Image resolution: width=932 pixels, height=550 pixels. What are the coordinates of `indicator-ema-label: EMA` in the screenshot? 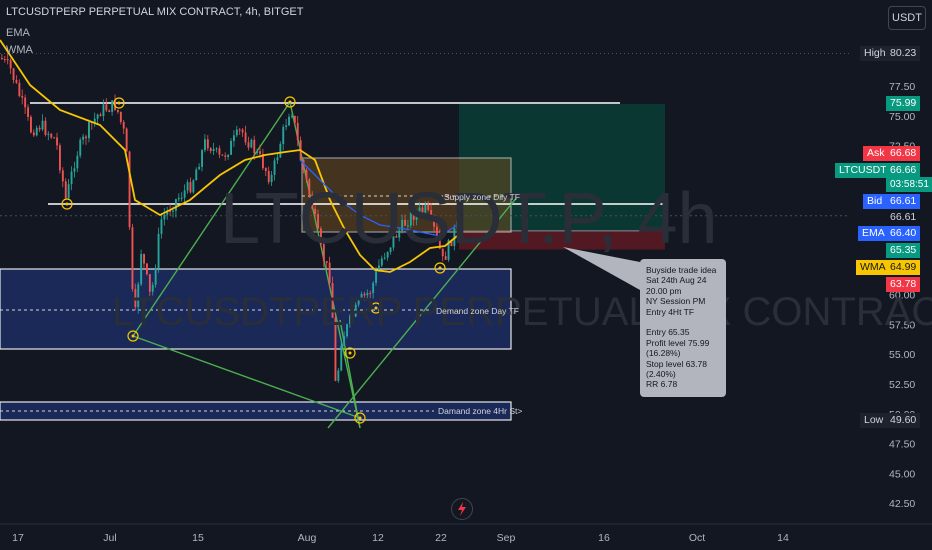 It's located at (18, 33).